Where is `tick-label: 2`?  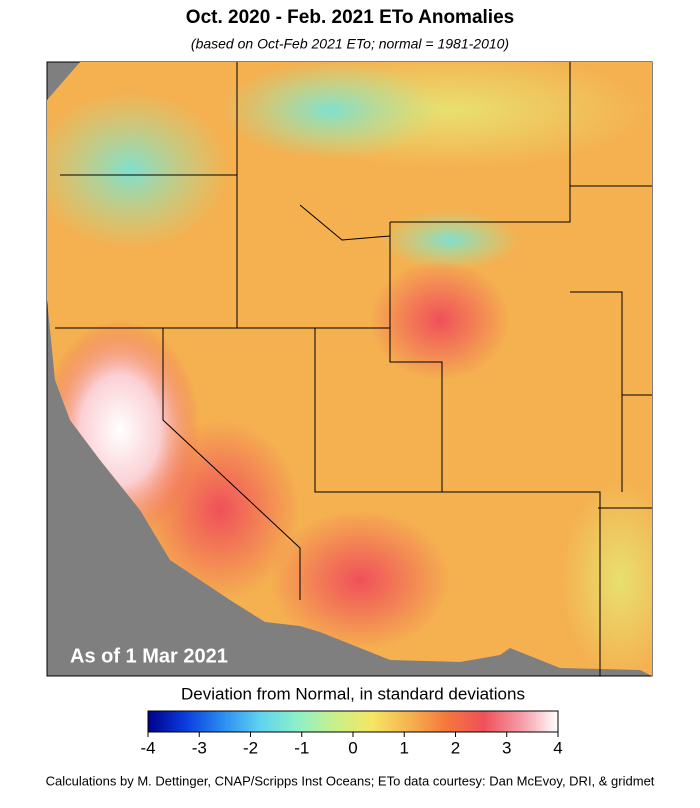 tick-label: 2 is located at coordinates (455, 747).